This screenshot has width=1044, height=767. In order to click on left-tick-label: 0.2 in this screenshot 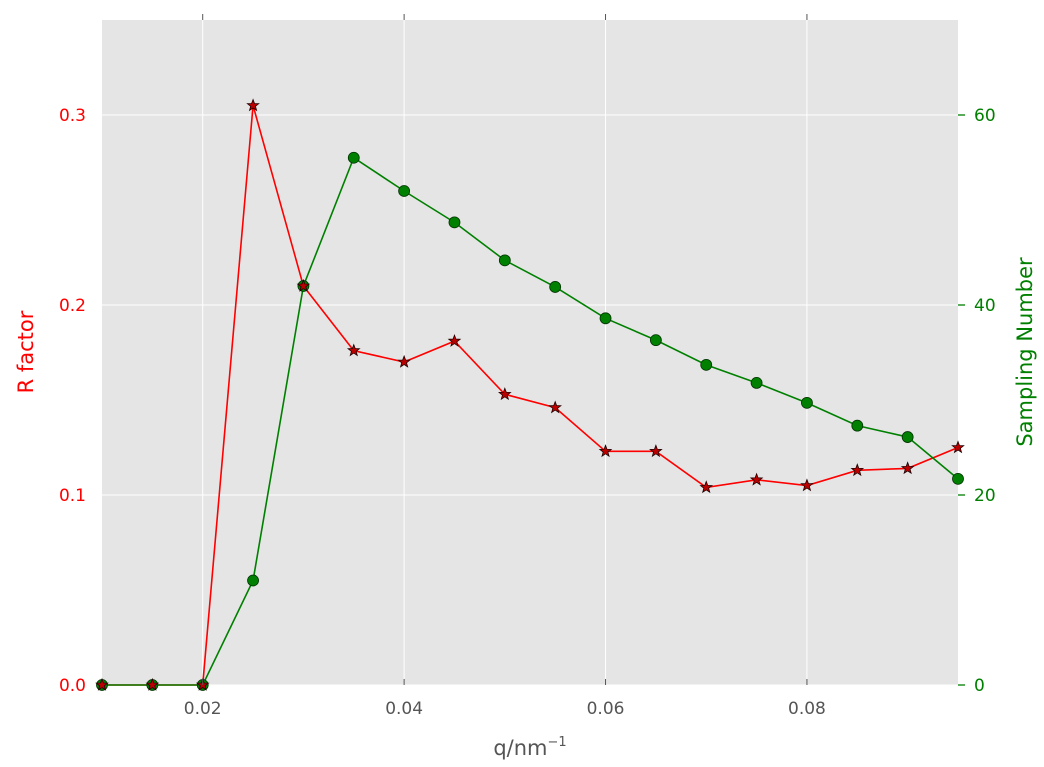, I will do `click(72, 306)`.